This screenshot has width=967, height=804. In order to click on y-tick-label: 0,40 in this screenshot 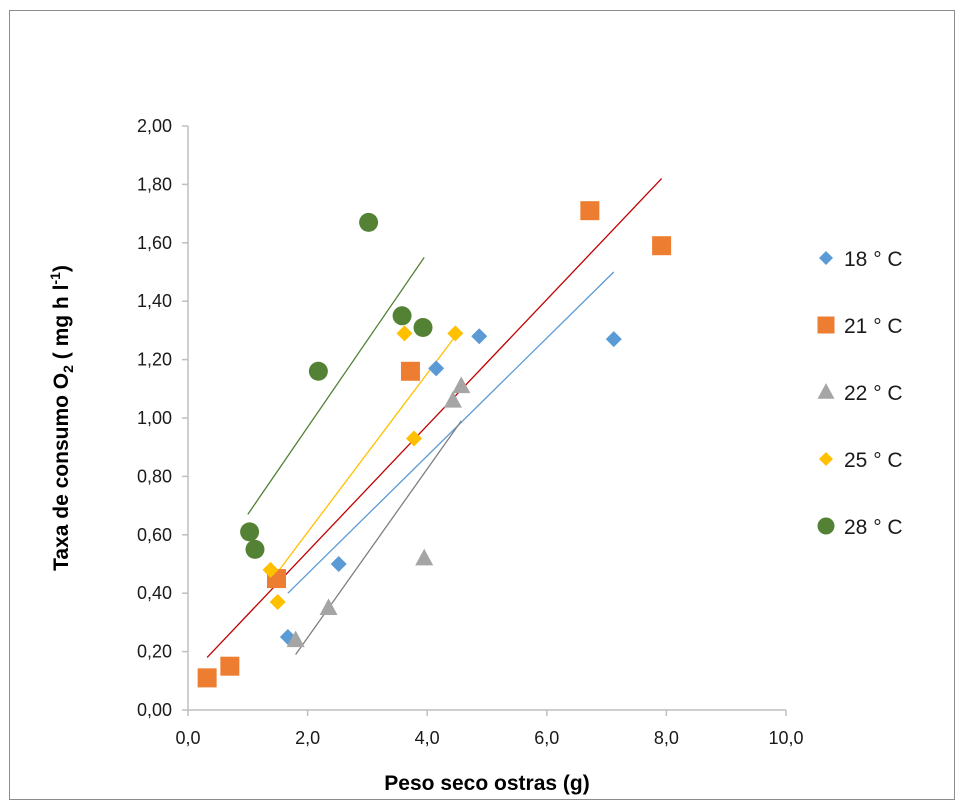, I will do `click(154, 593)`.